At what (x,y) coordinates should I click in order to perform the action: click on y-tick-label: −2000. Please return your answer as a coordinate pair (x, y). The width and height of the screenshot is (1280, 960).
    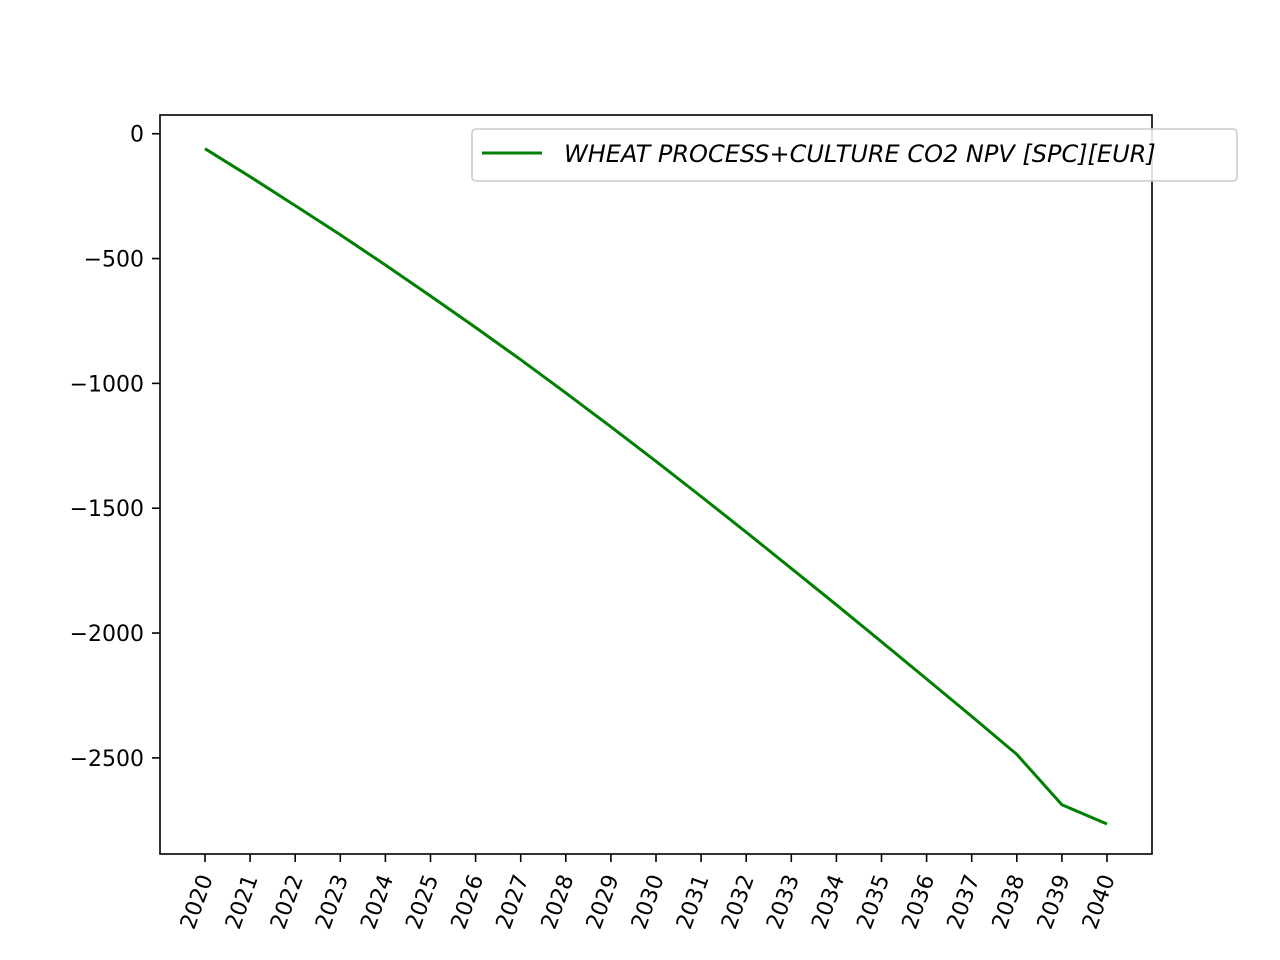
    Looking at the image, I should click on (107, 634).